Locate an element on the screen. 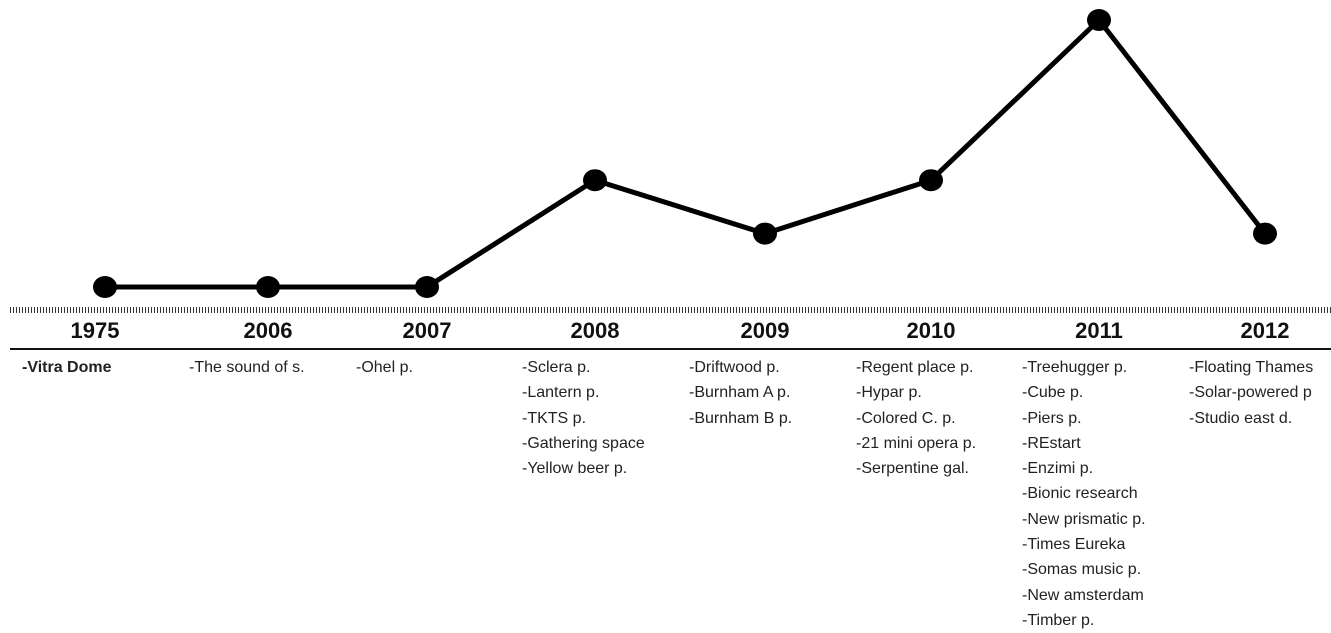 Image resolution: width=1331 pixels, height=633 pixels. data-point-2009 is located at coordinates (765, 233).